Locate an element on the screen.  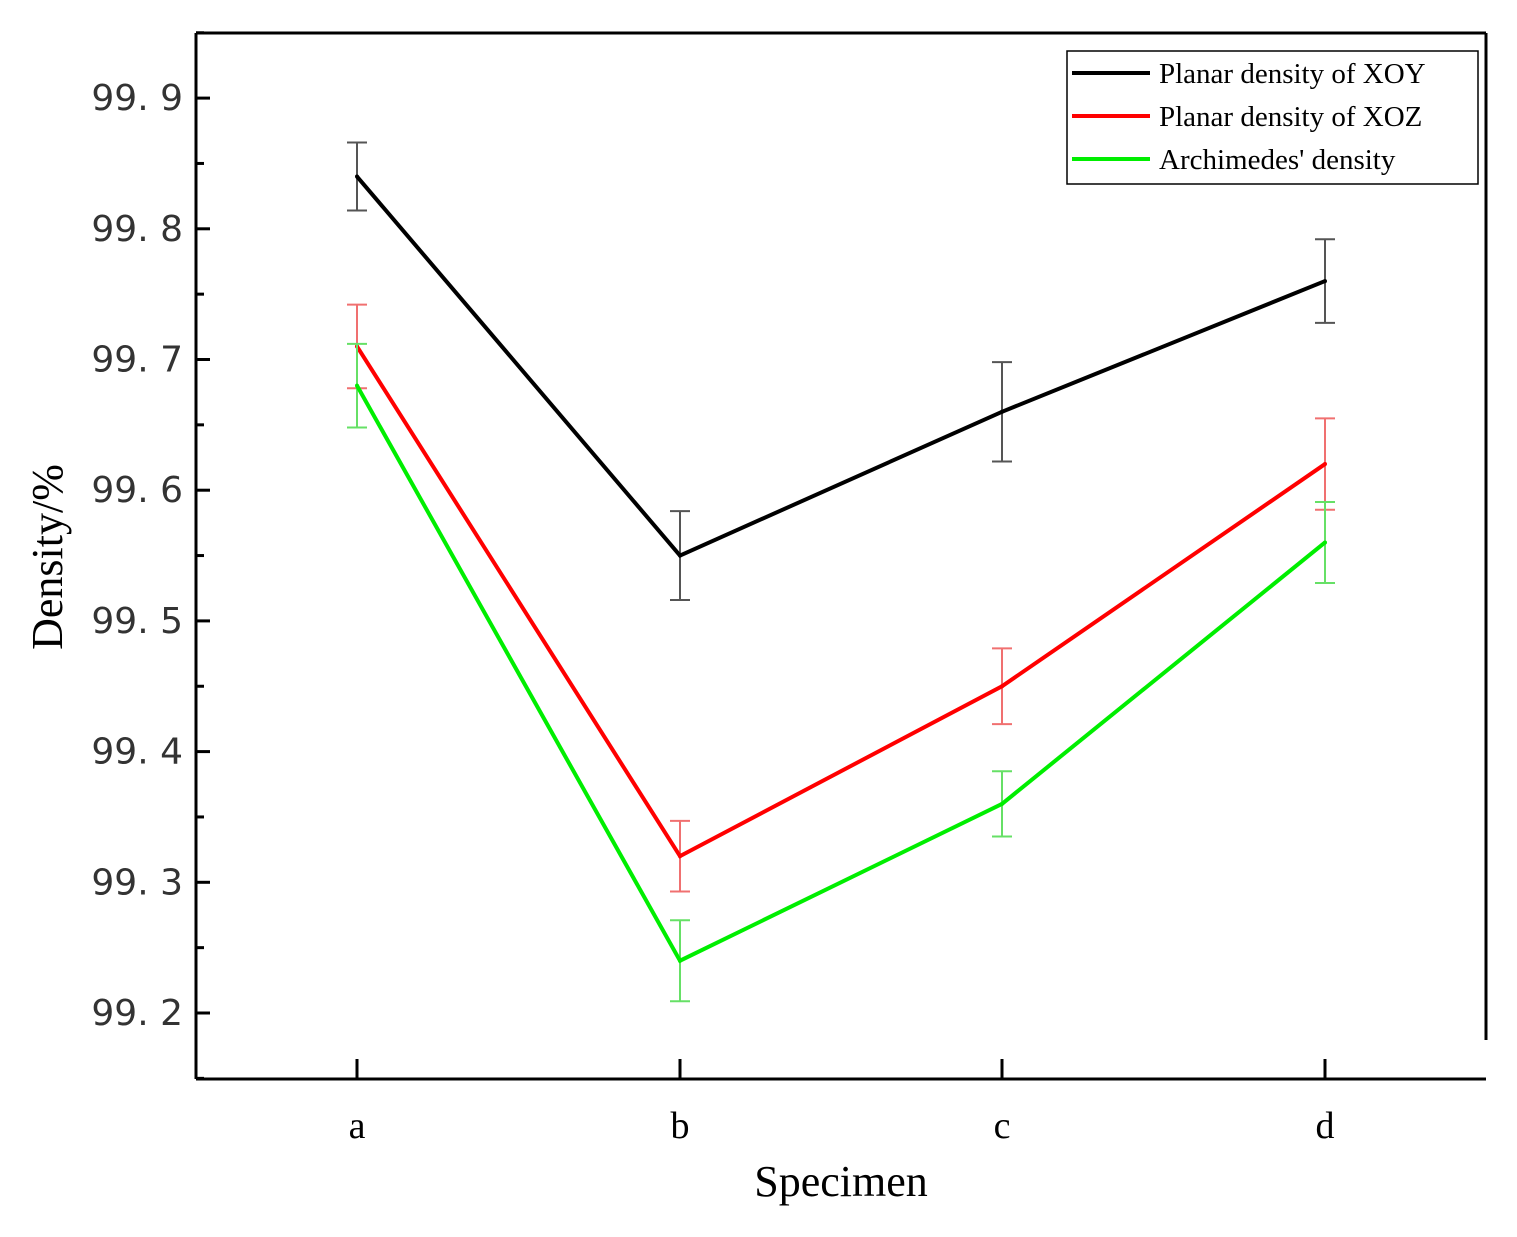
y-axis: 99. 2 99. 3 99. 4 99. 5 99. 6 99. 7 99. 8 99. 9 is located at coordinates (150, 555).